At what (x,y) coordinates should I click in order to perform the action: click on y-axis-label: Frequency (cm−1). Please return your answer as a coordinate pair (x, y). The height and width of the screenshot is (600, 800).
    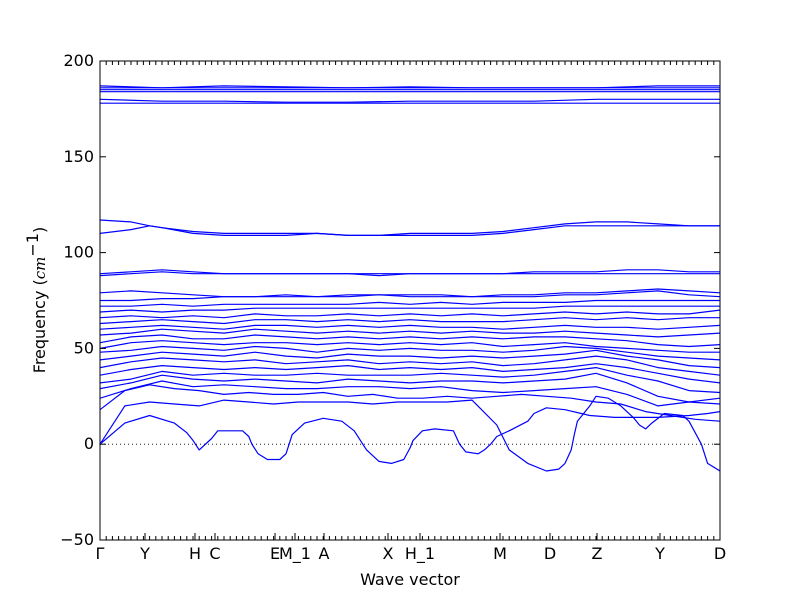
    Looking at the image, I should click on (36, 300).